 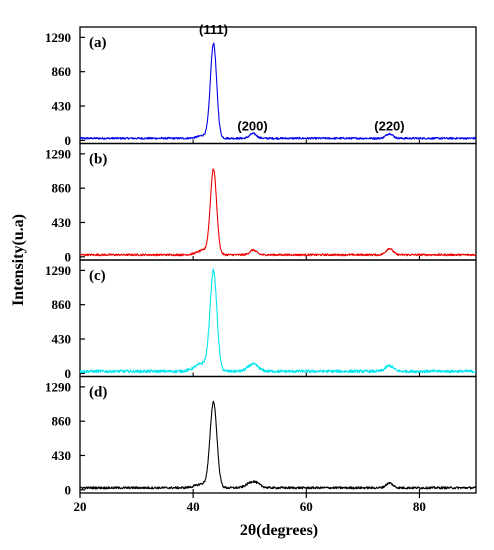 What do you see at coordinates (80, 506) in the screenshot?
I see `x-tick-label: 20` at bounding box center [80, 506].